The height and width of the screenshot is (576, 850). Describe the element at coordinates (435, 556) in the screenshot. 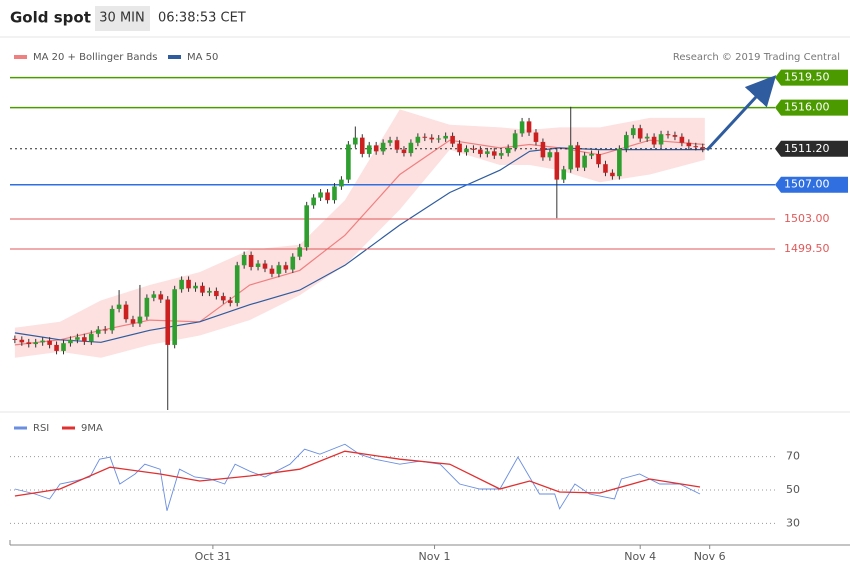

I see `x-tick-label: Nov 1` at that location.